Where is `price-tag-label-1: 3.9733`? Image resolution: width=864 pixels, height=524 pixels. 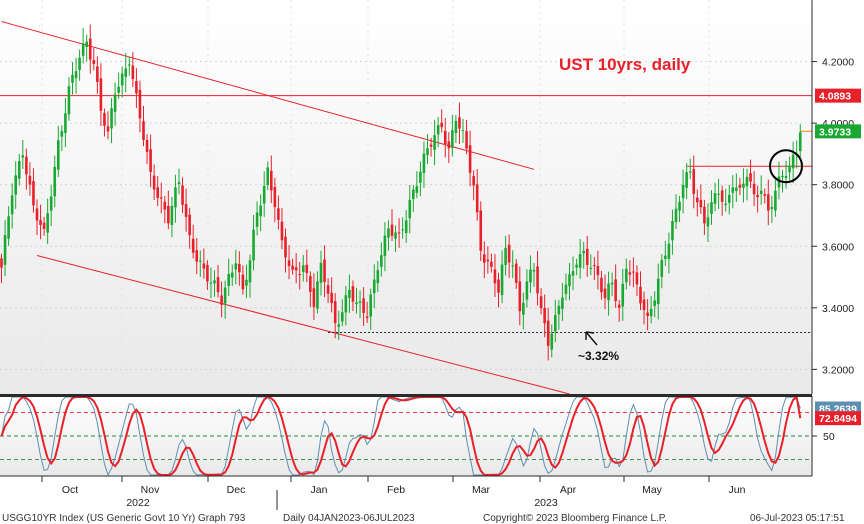 price-tag-label-1: 3.9733 is located at coordinates (835, 132).